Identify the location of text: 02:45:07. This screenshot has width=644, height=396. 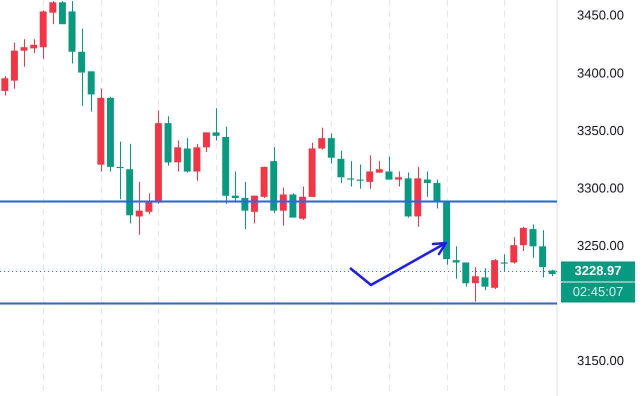
(598, 292).